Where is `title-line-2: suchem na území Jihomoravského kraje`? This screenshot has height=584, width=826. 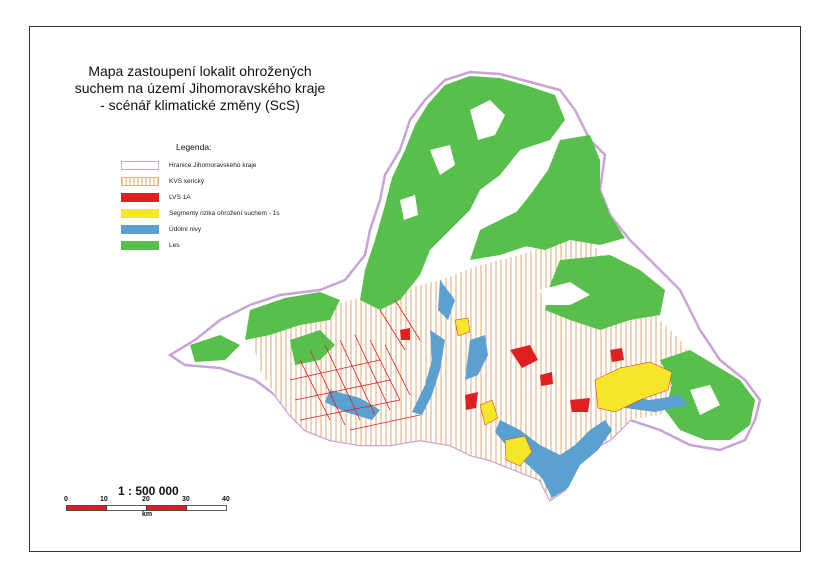
title-line-2: suchem na území Jihomoravského kraje is located at coordinates (200, 88).